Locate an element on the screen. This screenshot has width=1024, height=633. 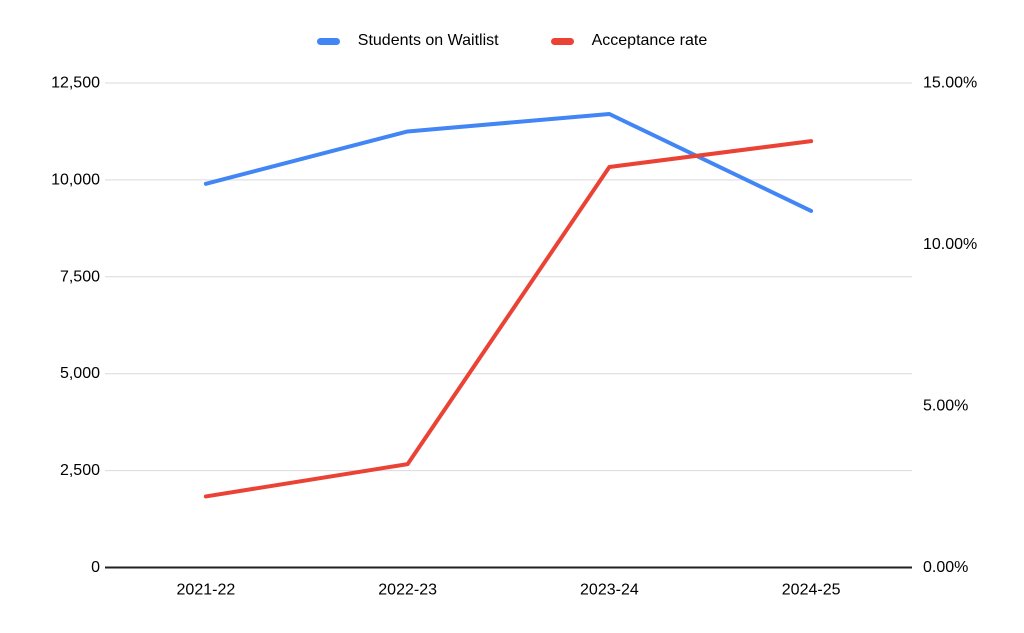
series-line-students-on-waitlist is located at coordinates (508, 162).